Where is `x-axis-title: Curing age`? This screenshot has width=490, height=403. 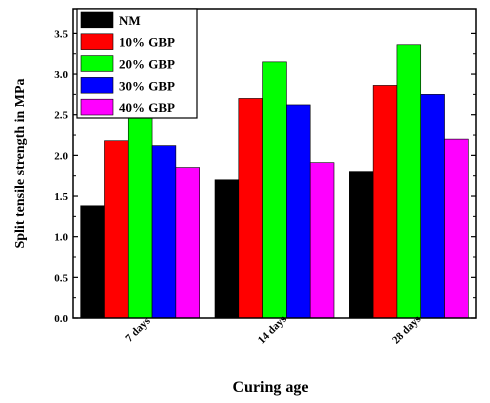
x-axis-title: Curing age is located at coordinates (271, 387).